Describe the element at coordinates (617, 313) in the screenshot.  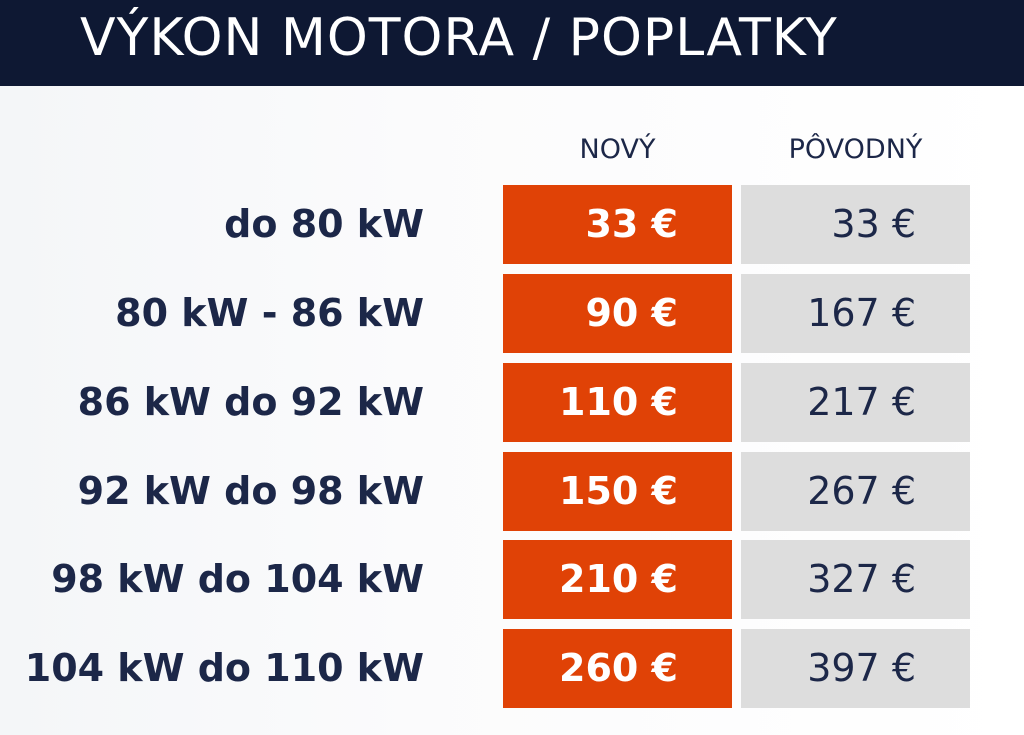
I see `new-fee: 90 €` at that location.